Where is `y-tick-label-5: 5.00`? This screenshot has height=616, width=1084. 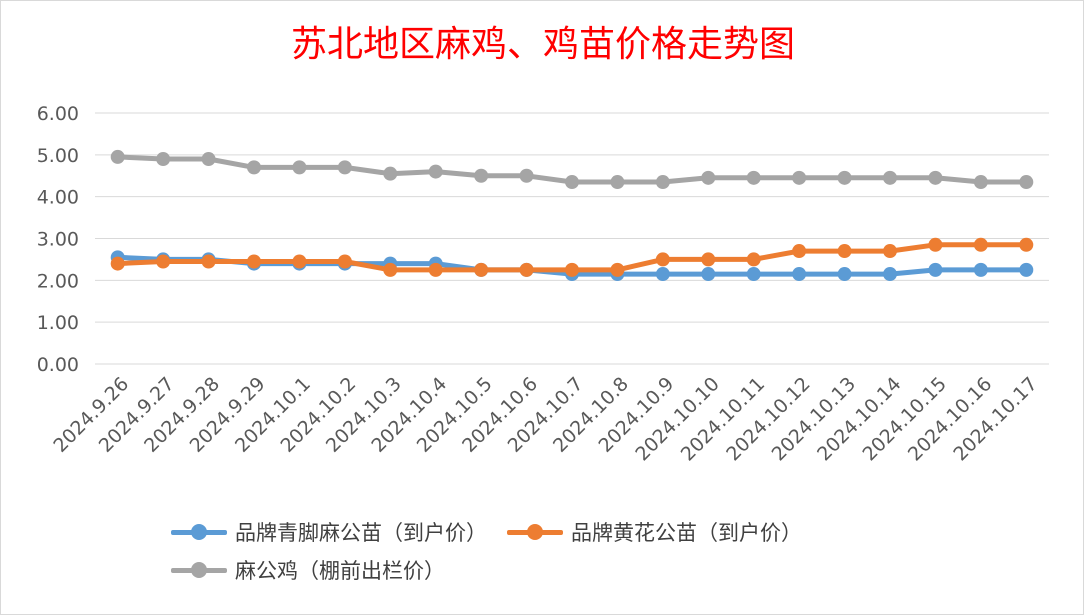 y-tick-label-5: 5.00 is located at coordinates (58, 156).